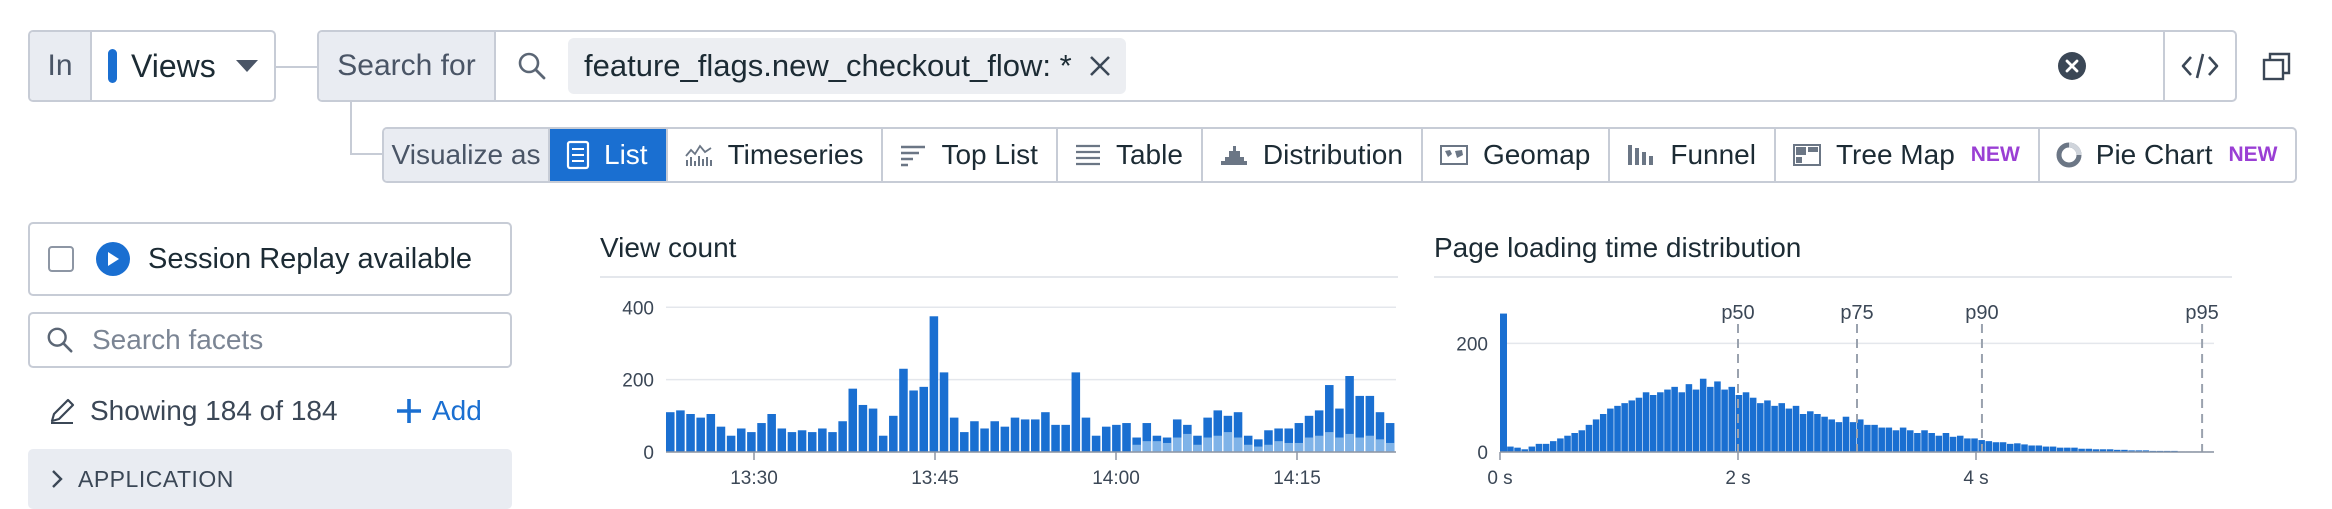 The width and height of the screenshot is (2332, 509). What do you see at coordinates (173, 65) in the screenshot?
I see `views-dropdown-value: Views` at bounding box center [173, 65].